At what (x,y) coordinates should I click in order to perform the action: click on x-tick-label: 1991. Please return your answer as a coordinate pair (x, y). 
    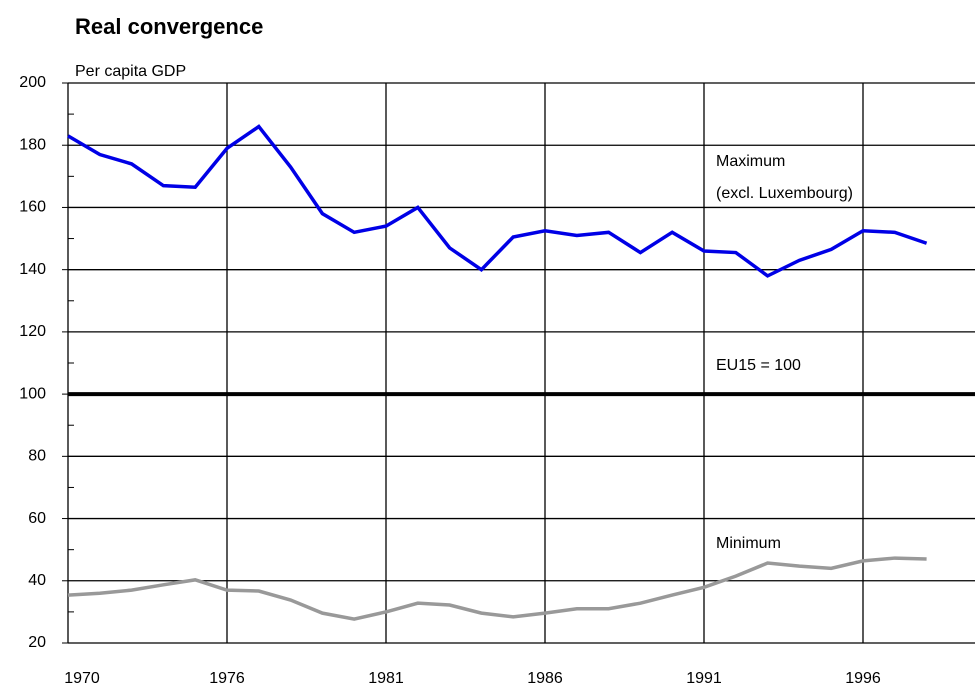
    Looking at the image, I should click on (704, 678).